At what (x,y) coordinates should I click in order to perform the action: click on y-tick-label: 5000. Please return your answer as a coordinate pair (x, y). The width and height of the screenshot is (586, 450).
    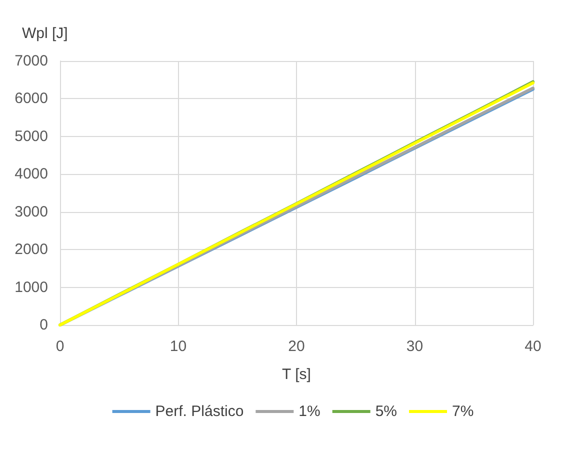
    Looking at the image, I should click on (31, 136).